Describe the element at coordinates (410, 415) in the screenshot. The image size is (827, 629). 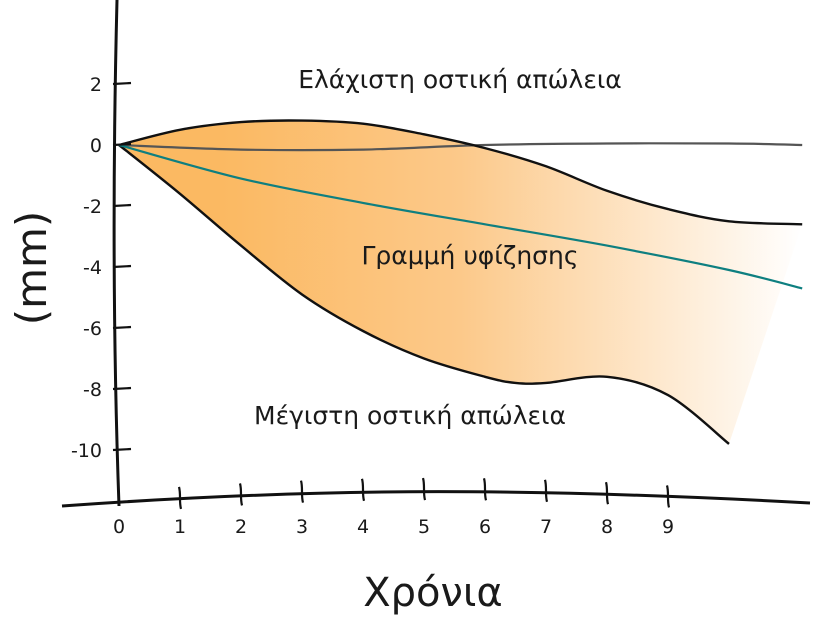
I see `annotation-max-loss: Μέγιστη οστική απώλεια` at that location.